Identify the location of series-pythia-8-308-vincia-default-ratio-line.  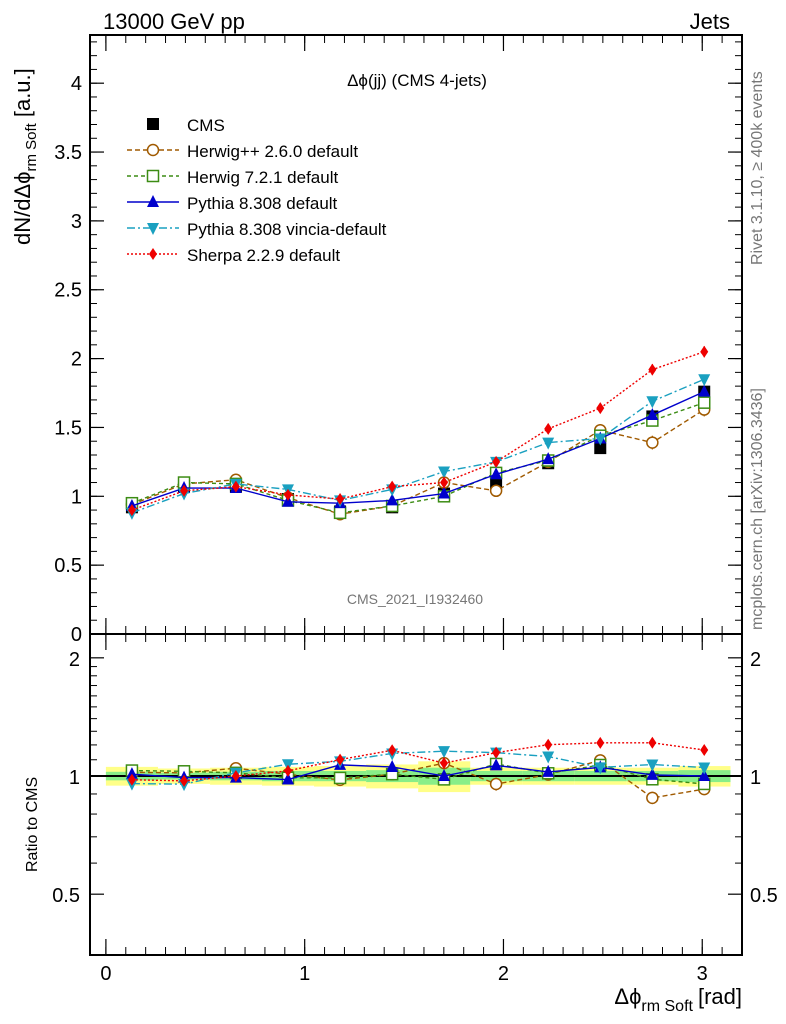
(418, 767).